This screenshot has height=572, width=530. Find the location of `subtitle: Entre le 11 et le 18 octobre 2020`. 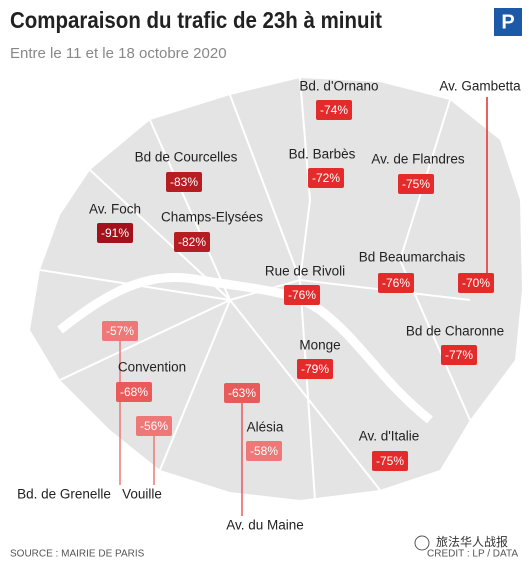

subtitle: Entre le 11 et le 18 octobre 2020 is located at coordinates (118, 53).